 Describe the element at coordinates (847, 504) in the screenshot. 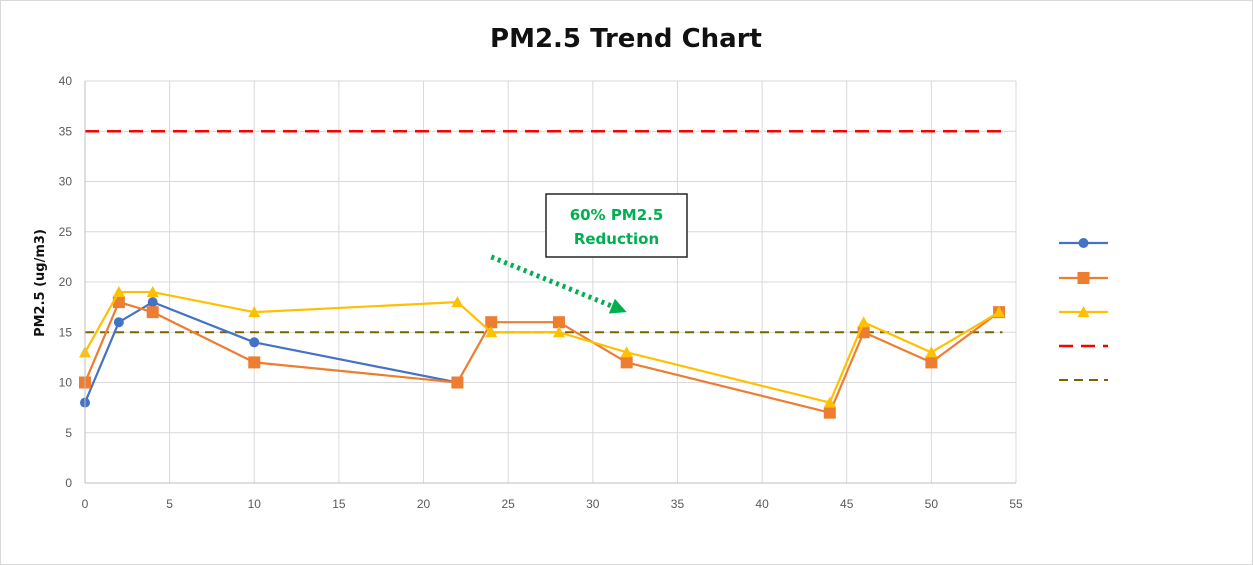

I see `x-tick-label: 45` at that location.